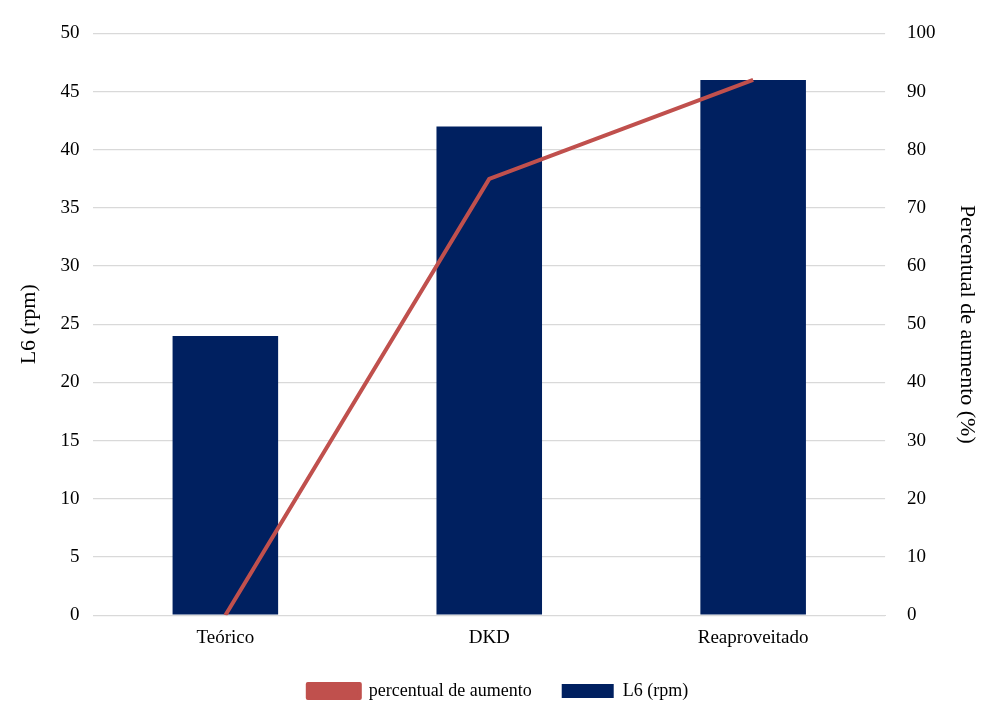  What do you see at coordinates (70, 381) in the screenshot?
I see `y-tick-label: 20` at bounding box center [70, 381].